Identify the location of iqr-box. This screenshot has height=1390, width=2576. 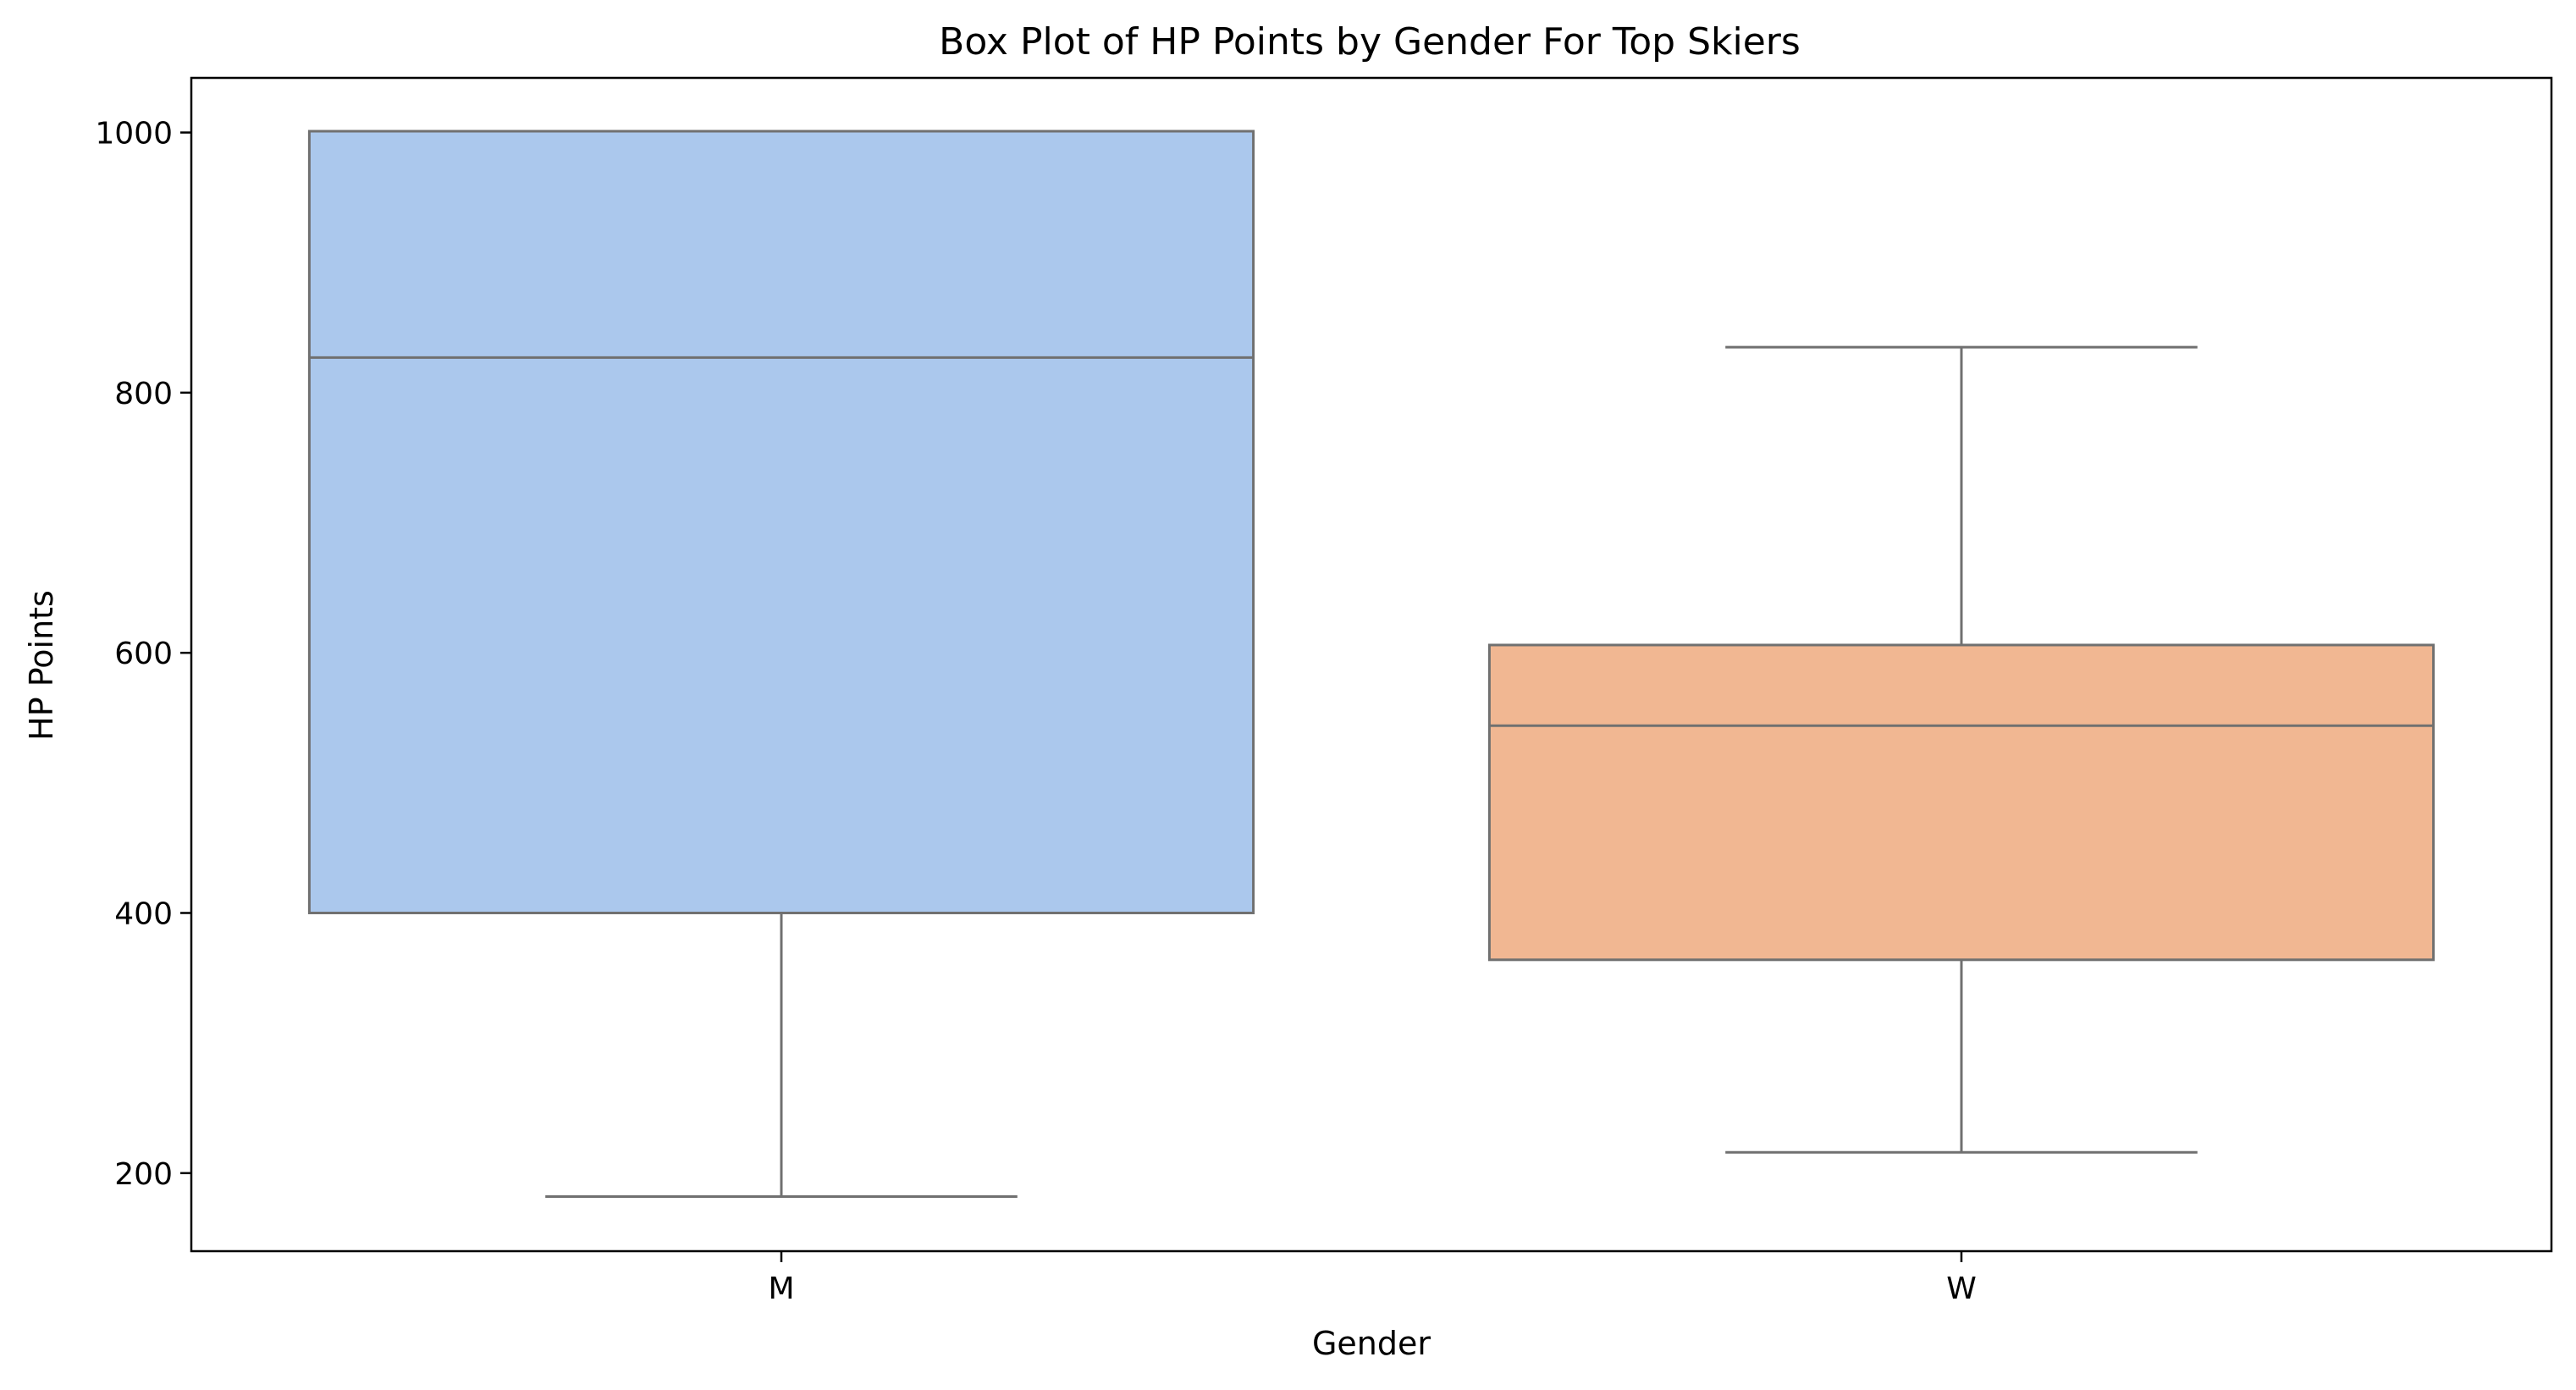
(1961, 802).